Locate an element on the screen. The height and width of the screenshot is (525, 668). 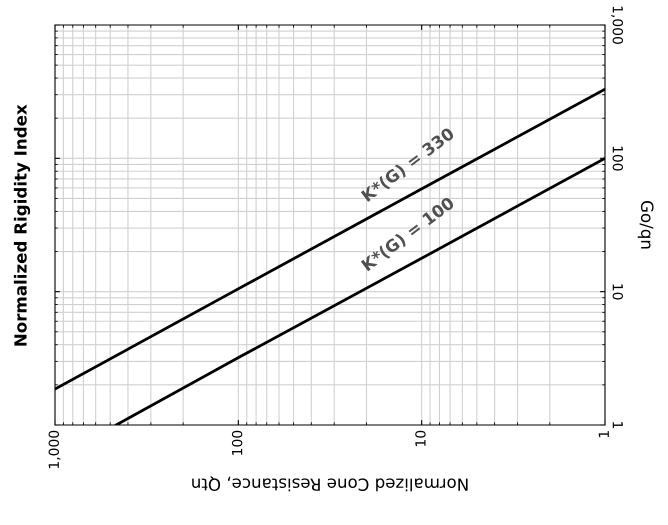
y-tick-label: 1 is located at coordinates (617, 425).